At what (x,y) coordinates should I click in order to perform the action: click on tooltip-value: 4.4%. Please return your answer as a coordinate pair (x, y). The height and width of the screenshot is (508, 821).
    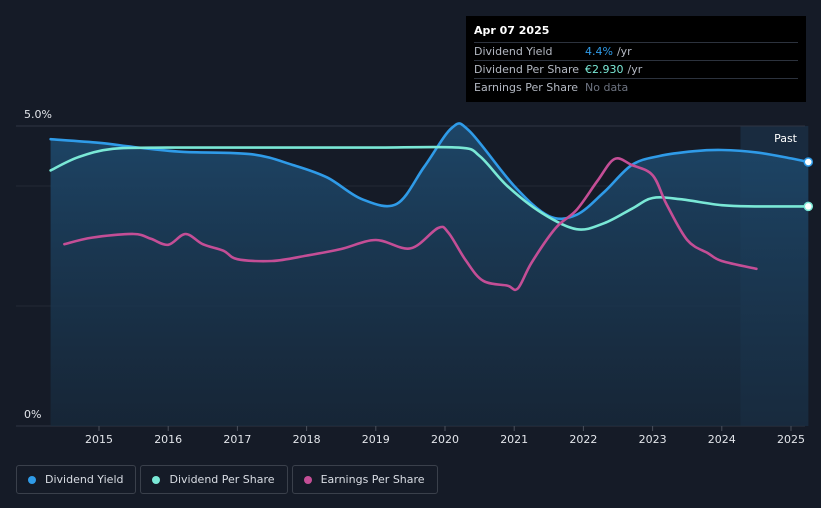
    Looking at the image, I should click on (599, 51).